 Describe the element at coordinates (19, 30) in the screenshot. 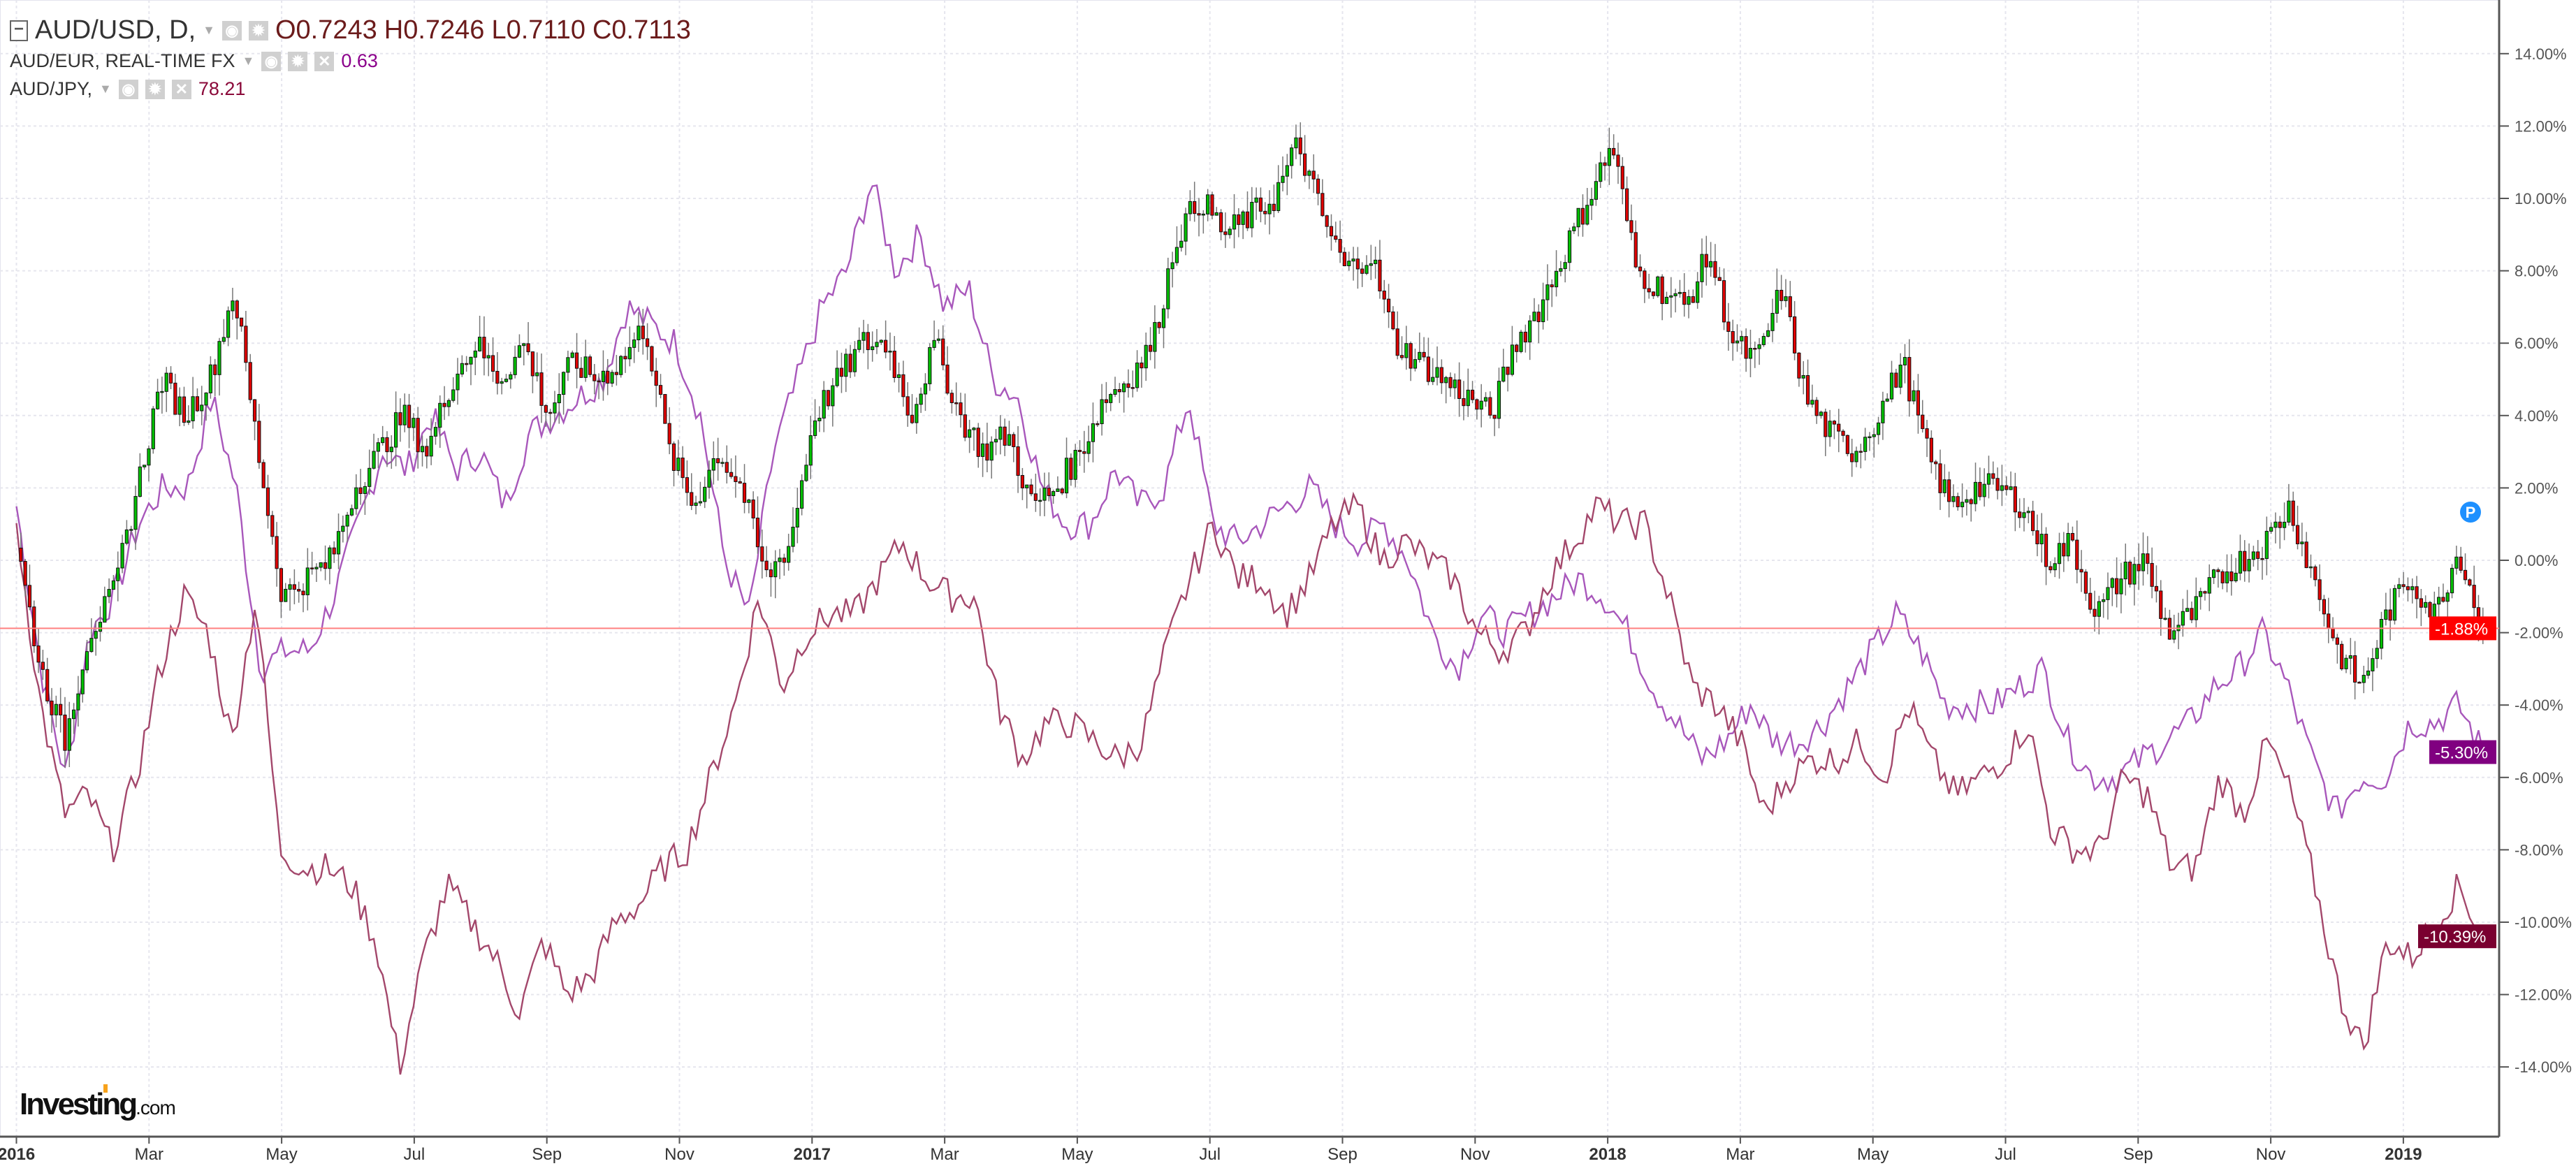

I see `collapse-icon: −` at that location.